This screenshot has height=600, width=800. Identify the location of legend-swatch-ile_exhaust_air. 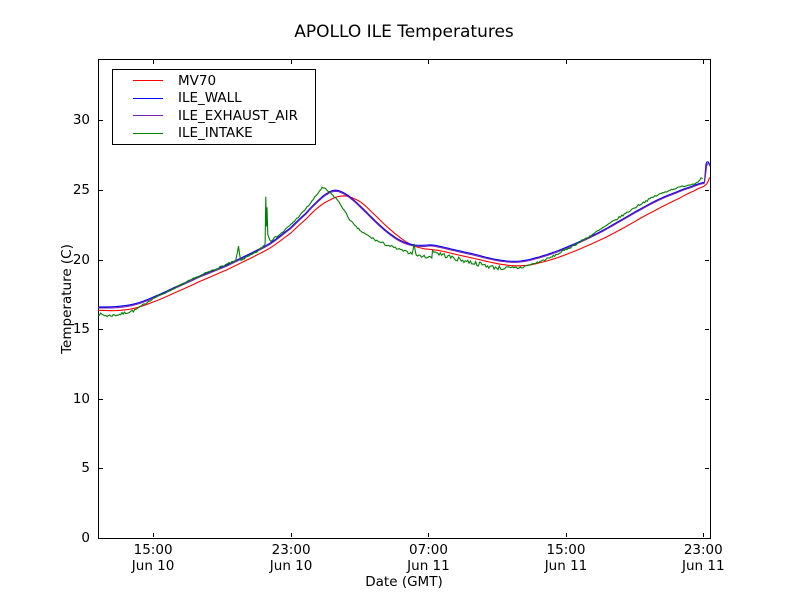
(148, 116).